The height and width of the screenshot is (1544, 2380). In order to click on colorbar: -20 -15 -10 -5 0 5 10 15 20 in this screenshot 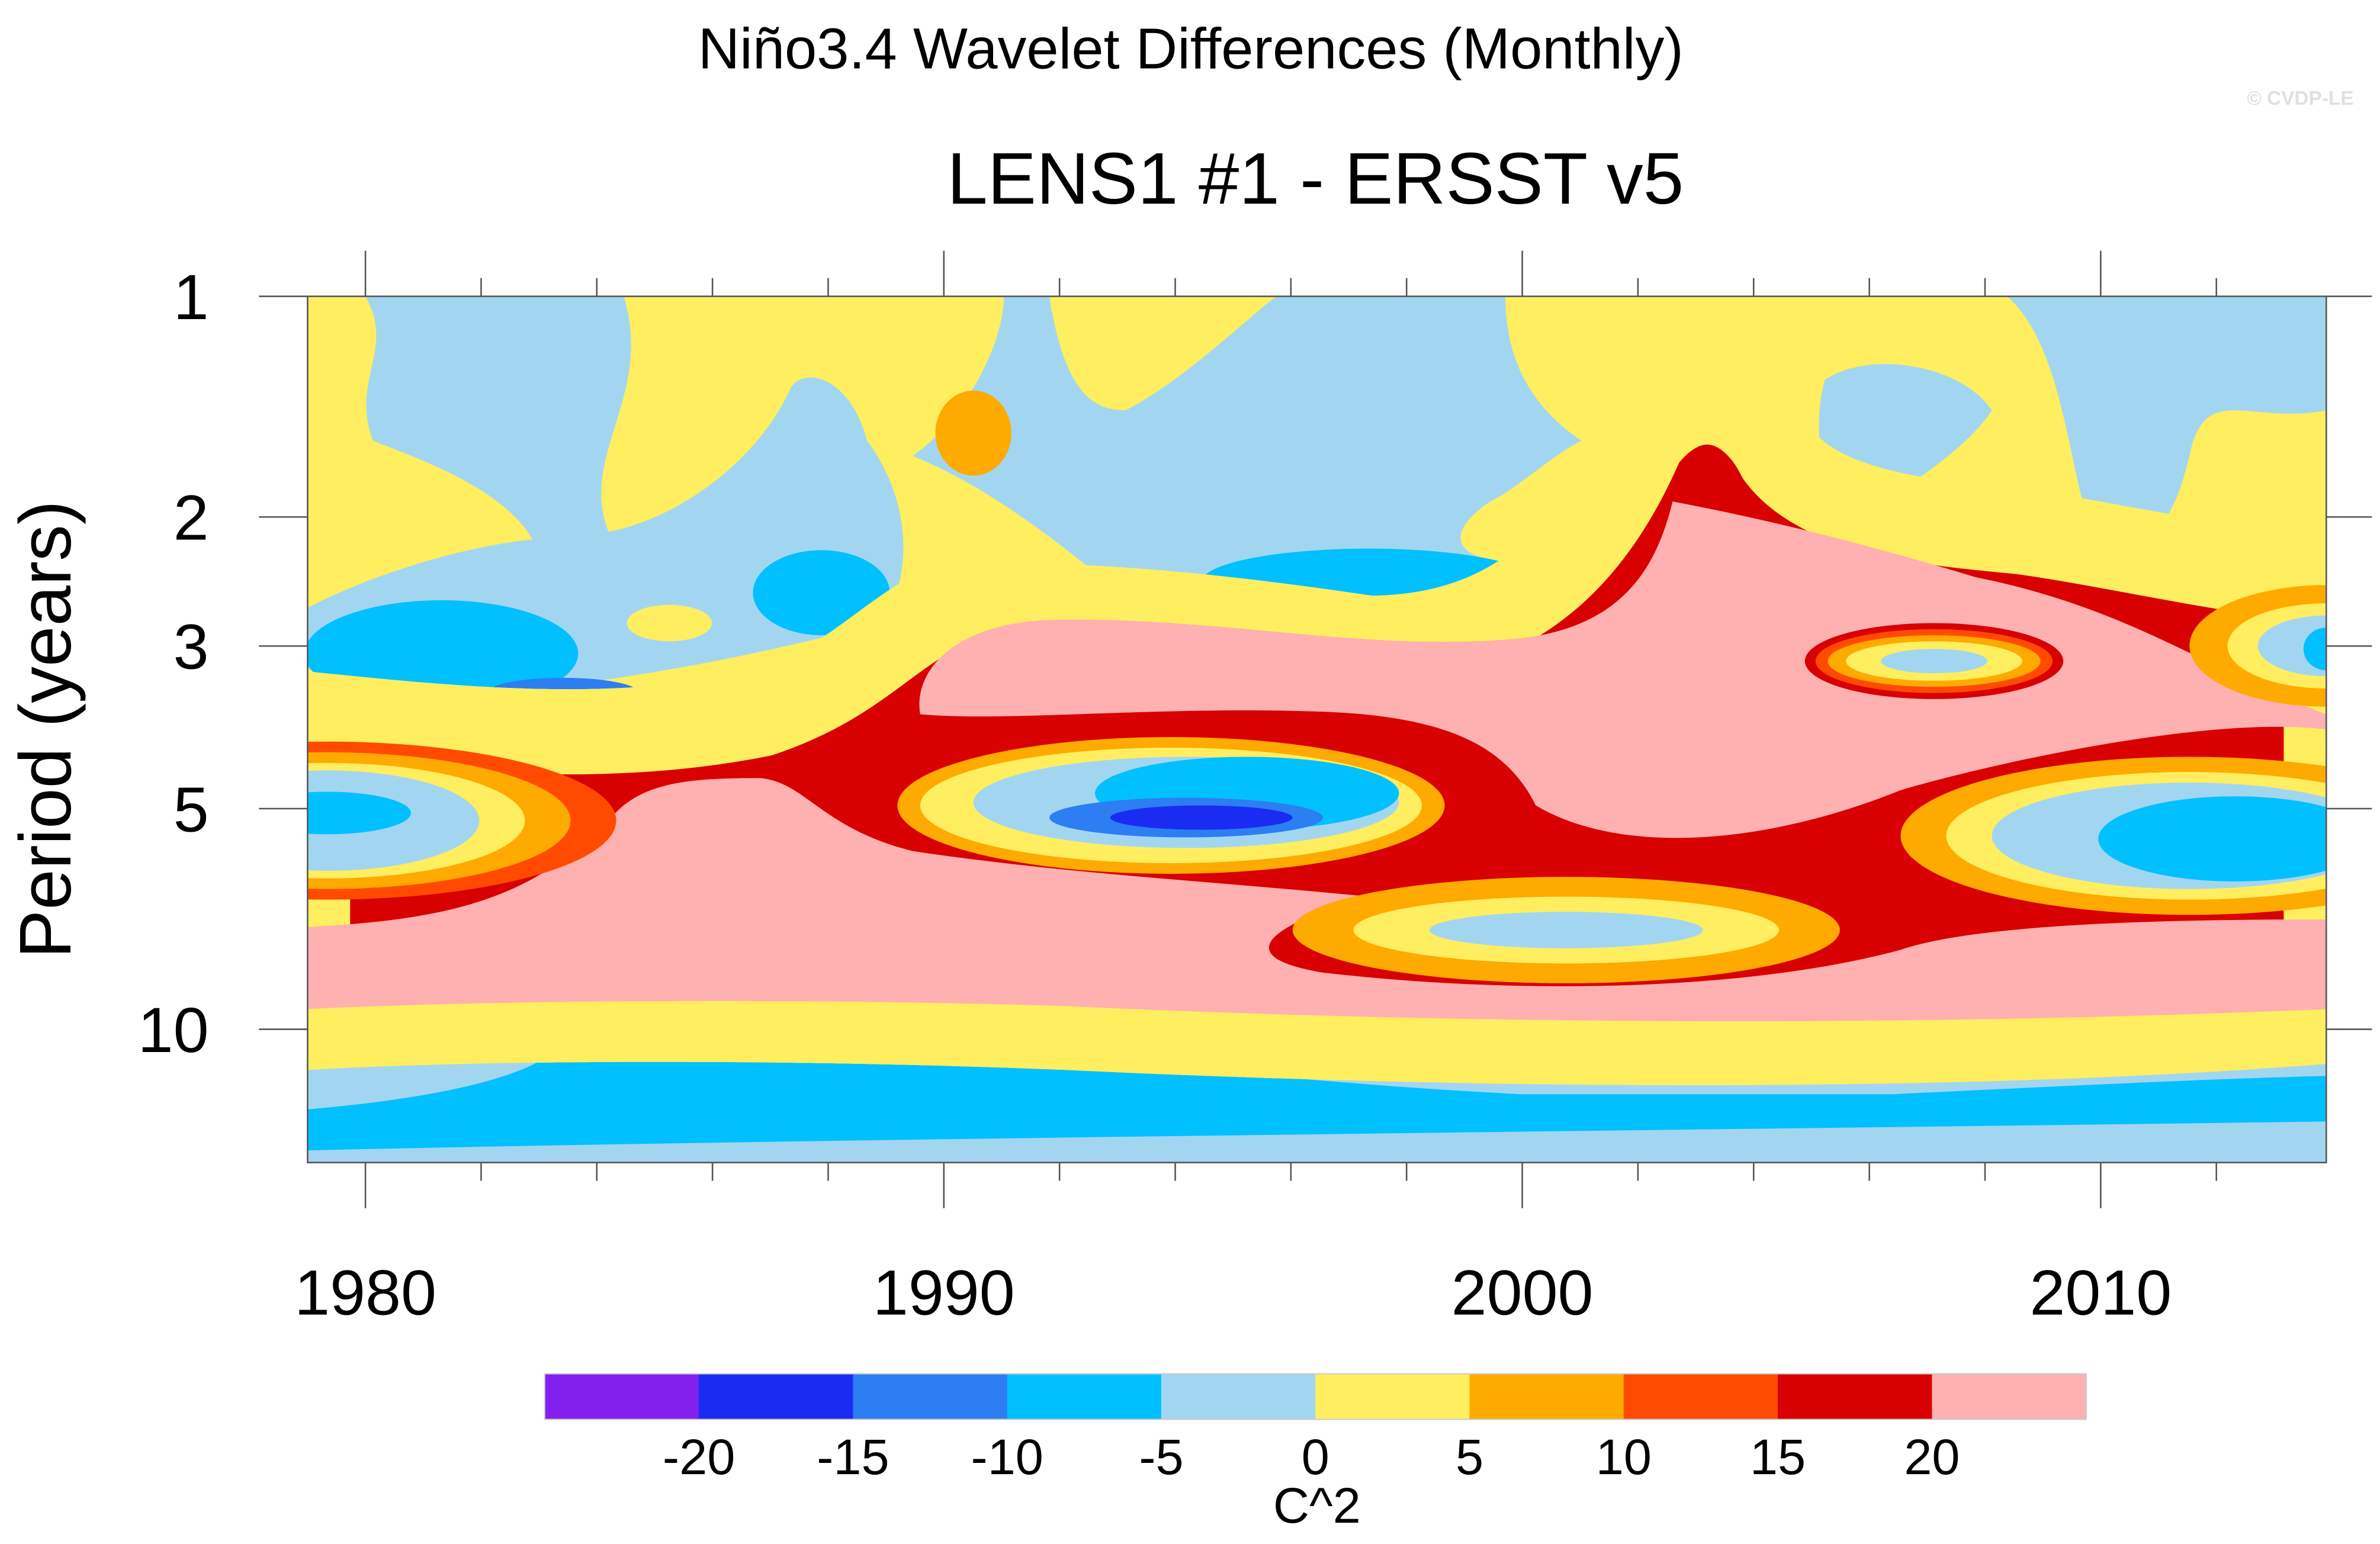, I will do `click(1316, 1429)`.